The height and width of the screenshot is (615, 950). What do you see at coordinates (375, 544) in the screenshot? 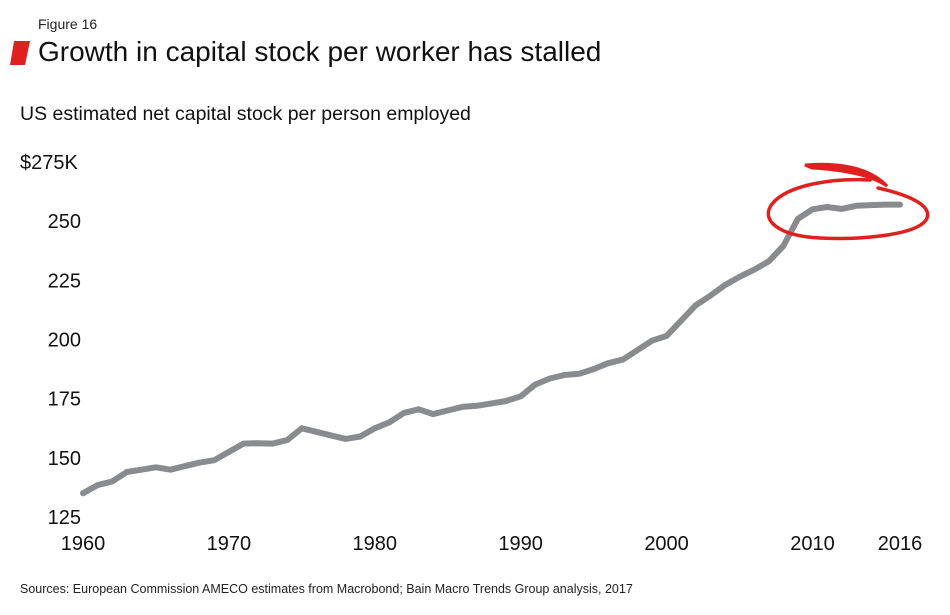
I see `x-tick-label: 1980` at bounding box center [375, 544].